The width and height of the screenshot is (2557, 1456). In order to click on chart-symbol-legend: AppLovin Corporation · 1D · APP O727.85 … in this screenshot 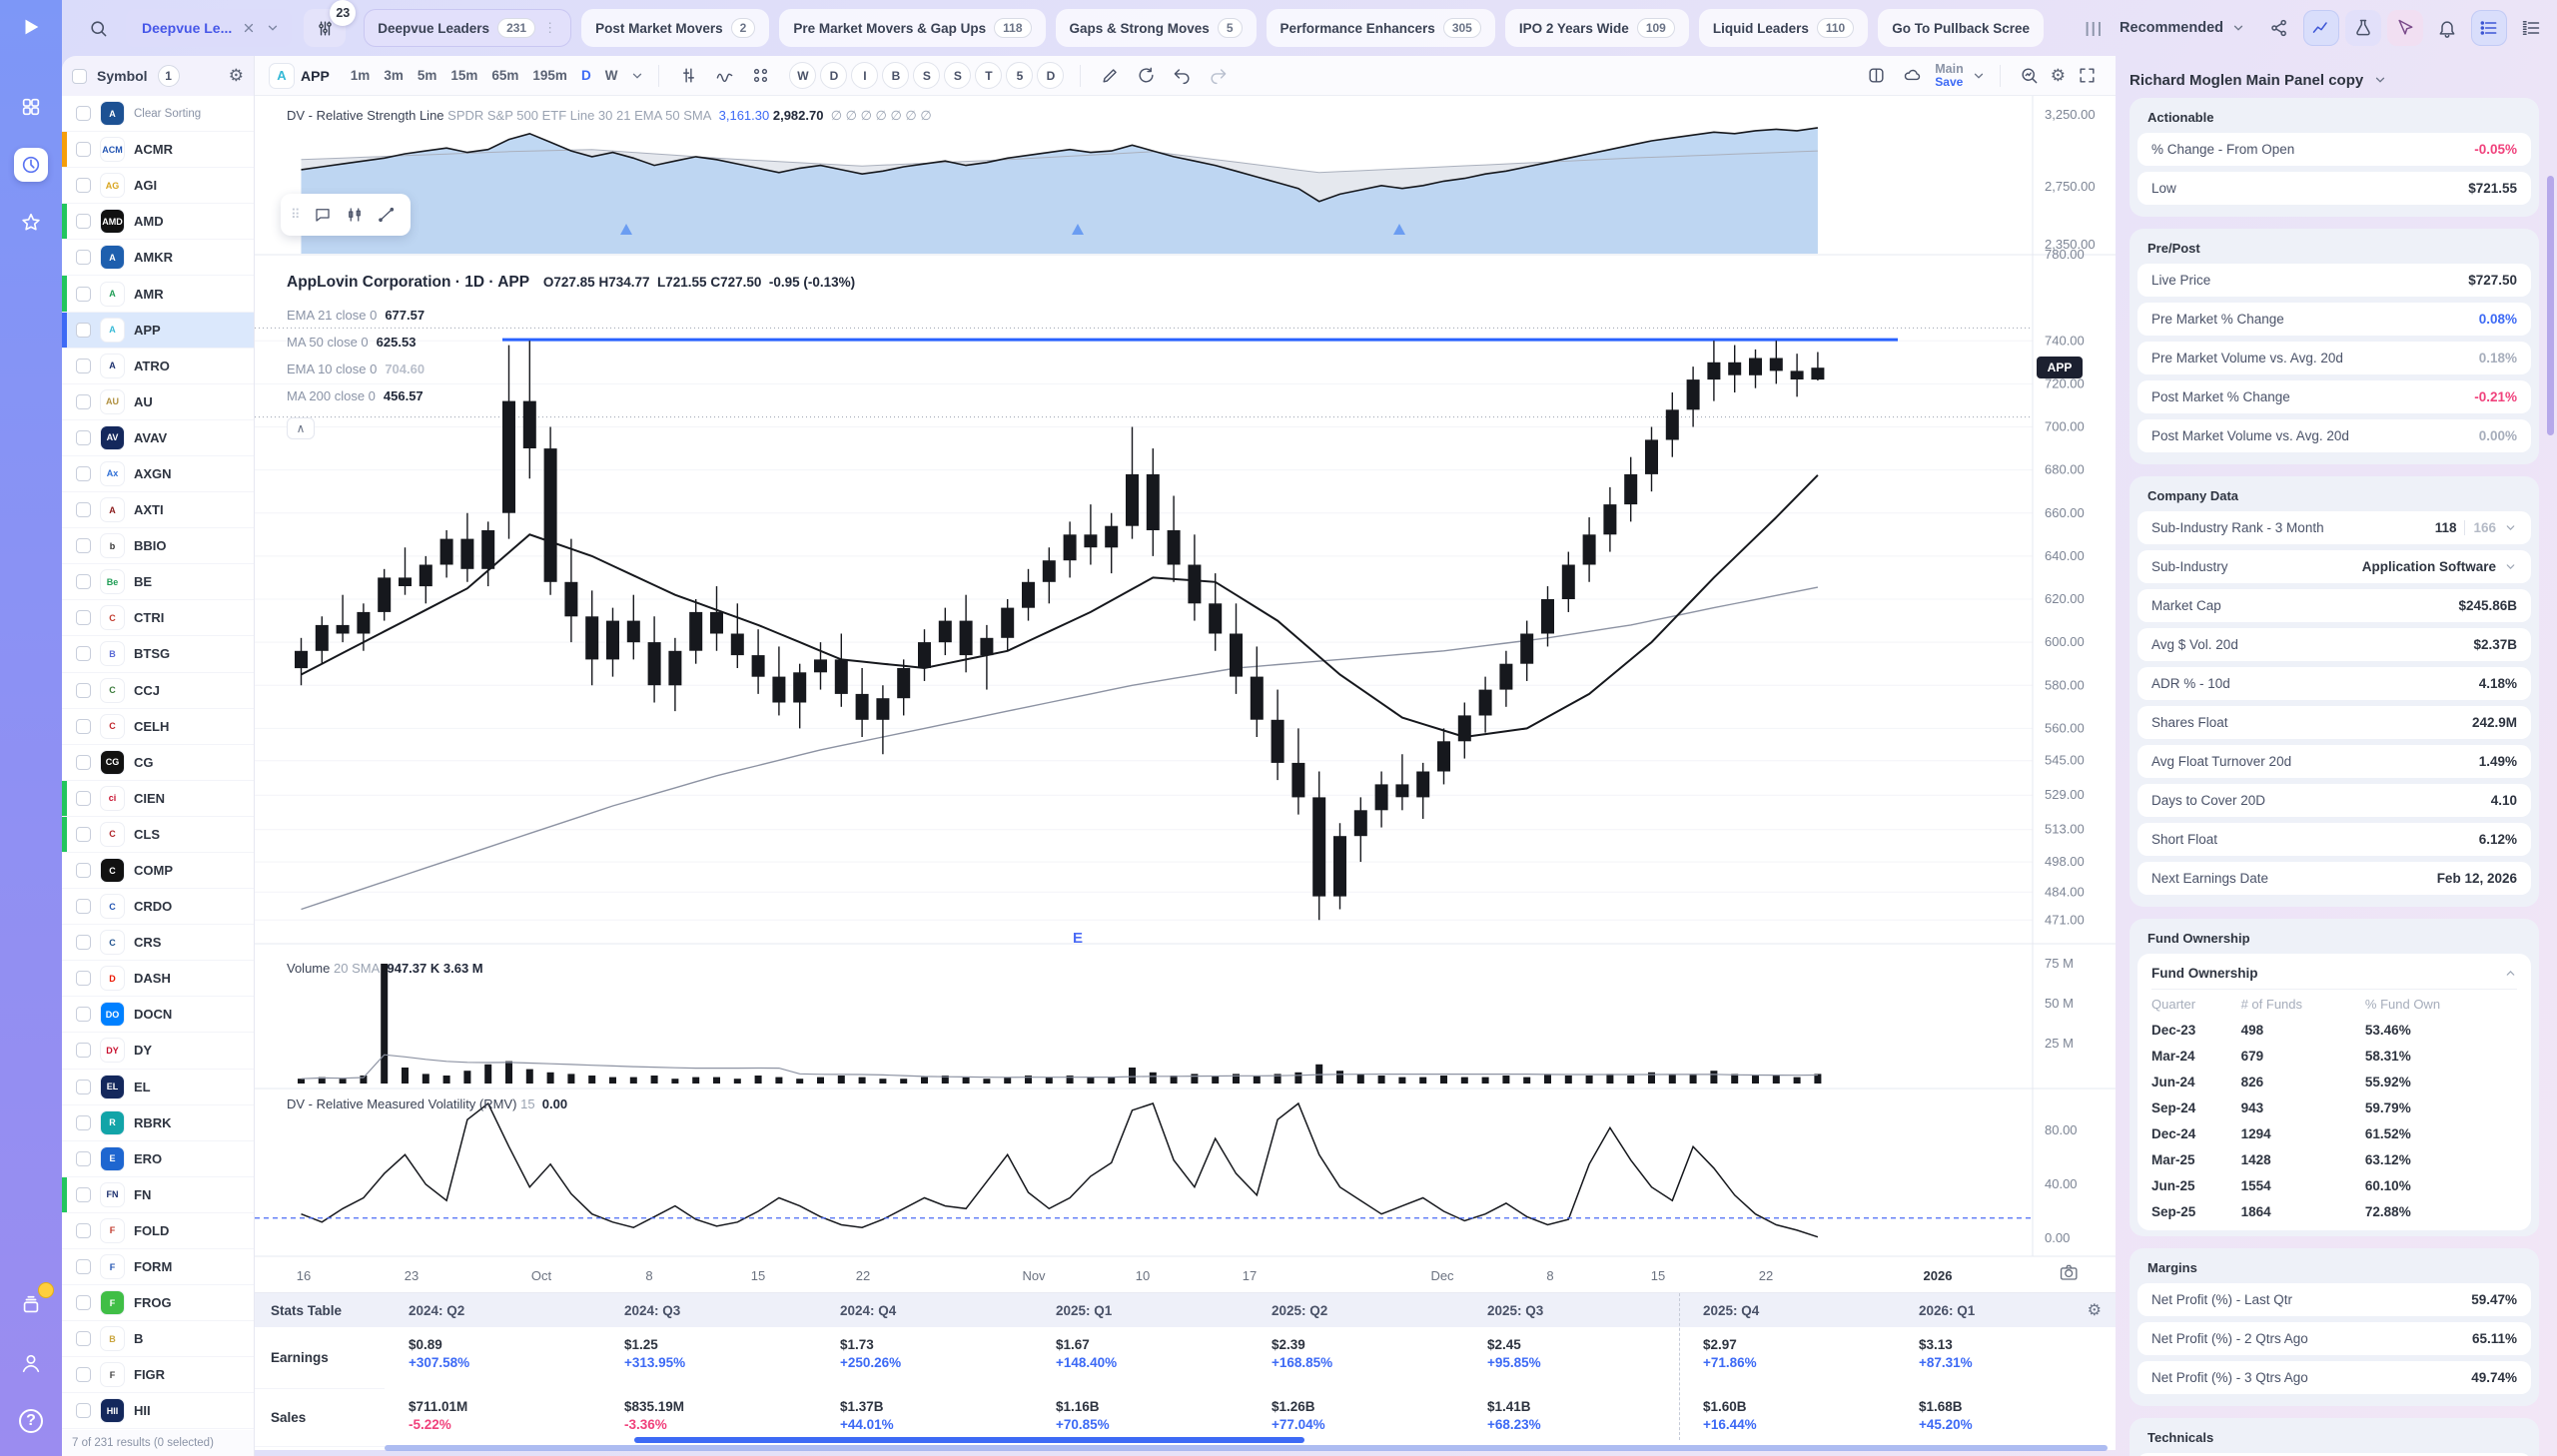, I will do `click(571, 282)`.